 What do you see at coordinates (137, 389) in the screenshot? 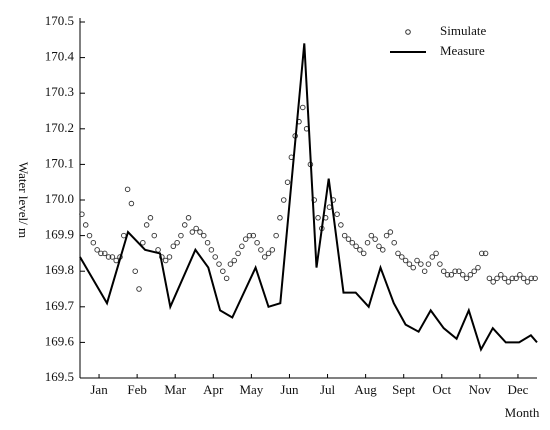
I see `x-tick-label: Feb` at bounding box center [137, 389].